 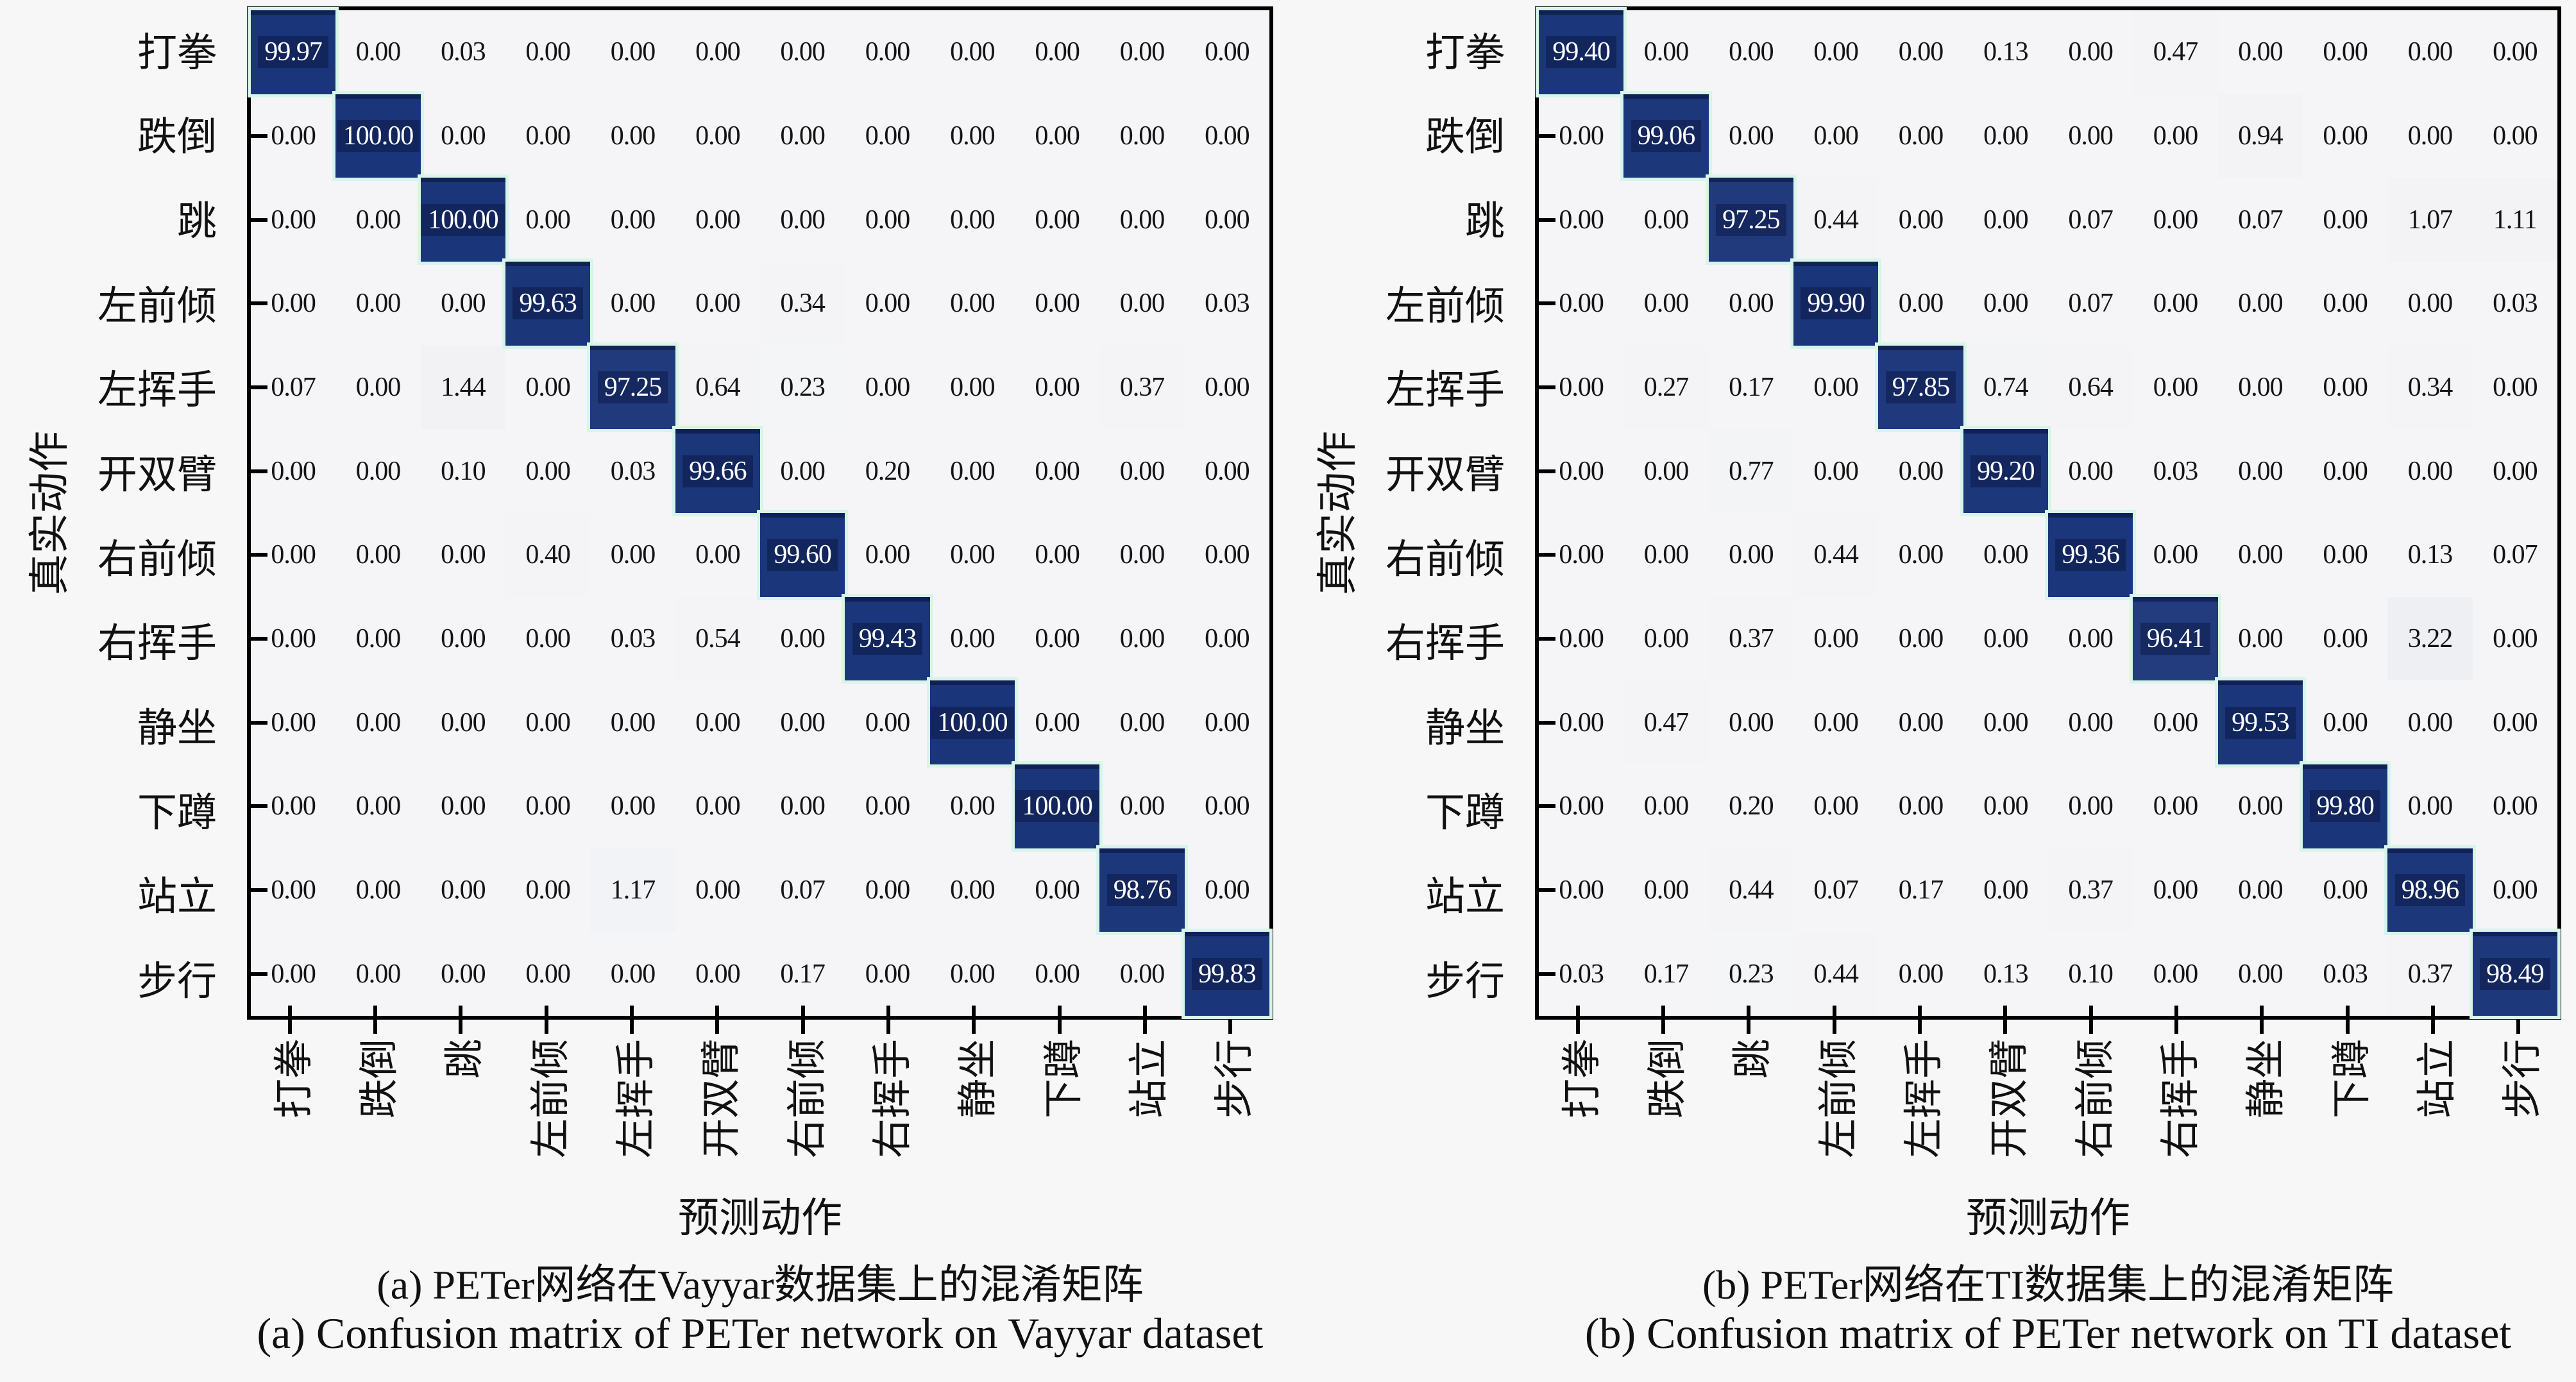 I want to click on matrix-cell-value: 0.23, so click(x=802, y=387).